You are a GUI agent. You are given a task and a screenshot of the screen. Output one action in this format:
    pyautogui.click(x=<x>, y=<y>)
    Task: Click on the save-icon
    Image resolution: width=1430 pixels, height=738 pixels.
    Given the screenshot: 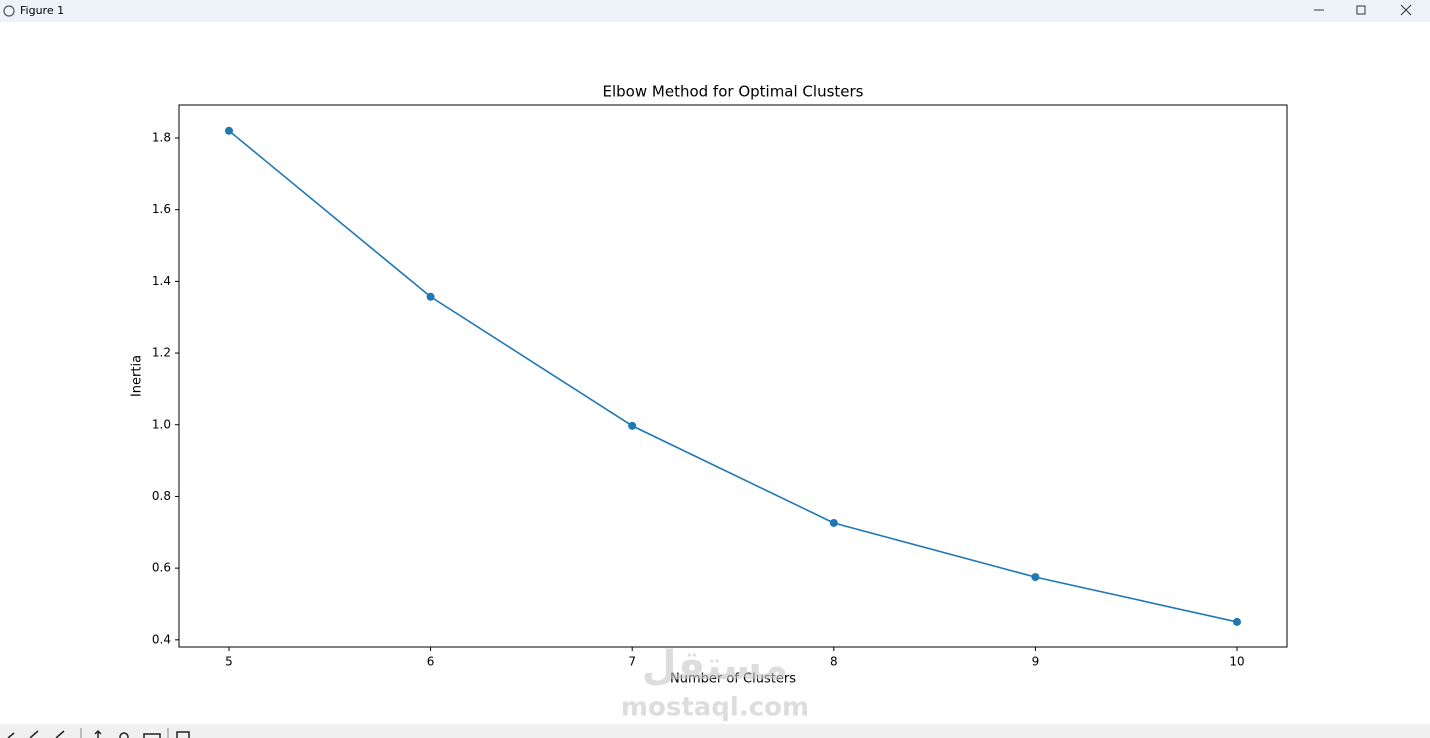 What is the action you would take?
    pyautogui.click(x=183, y=734)
    